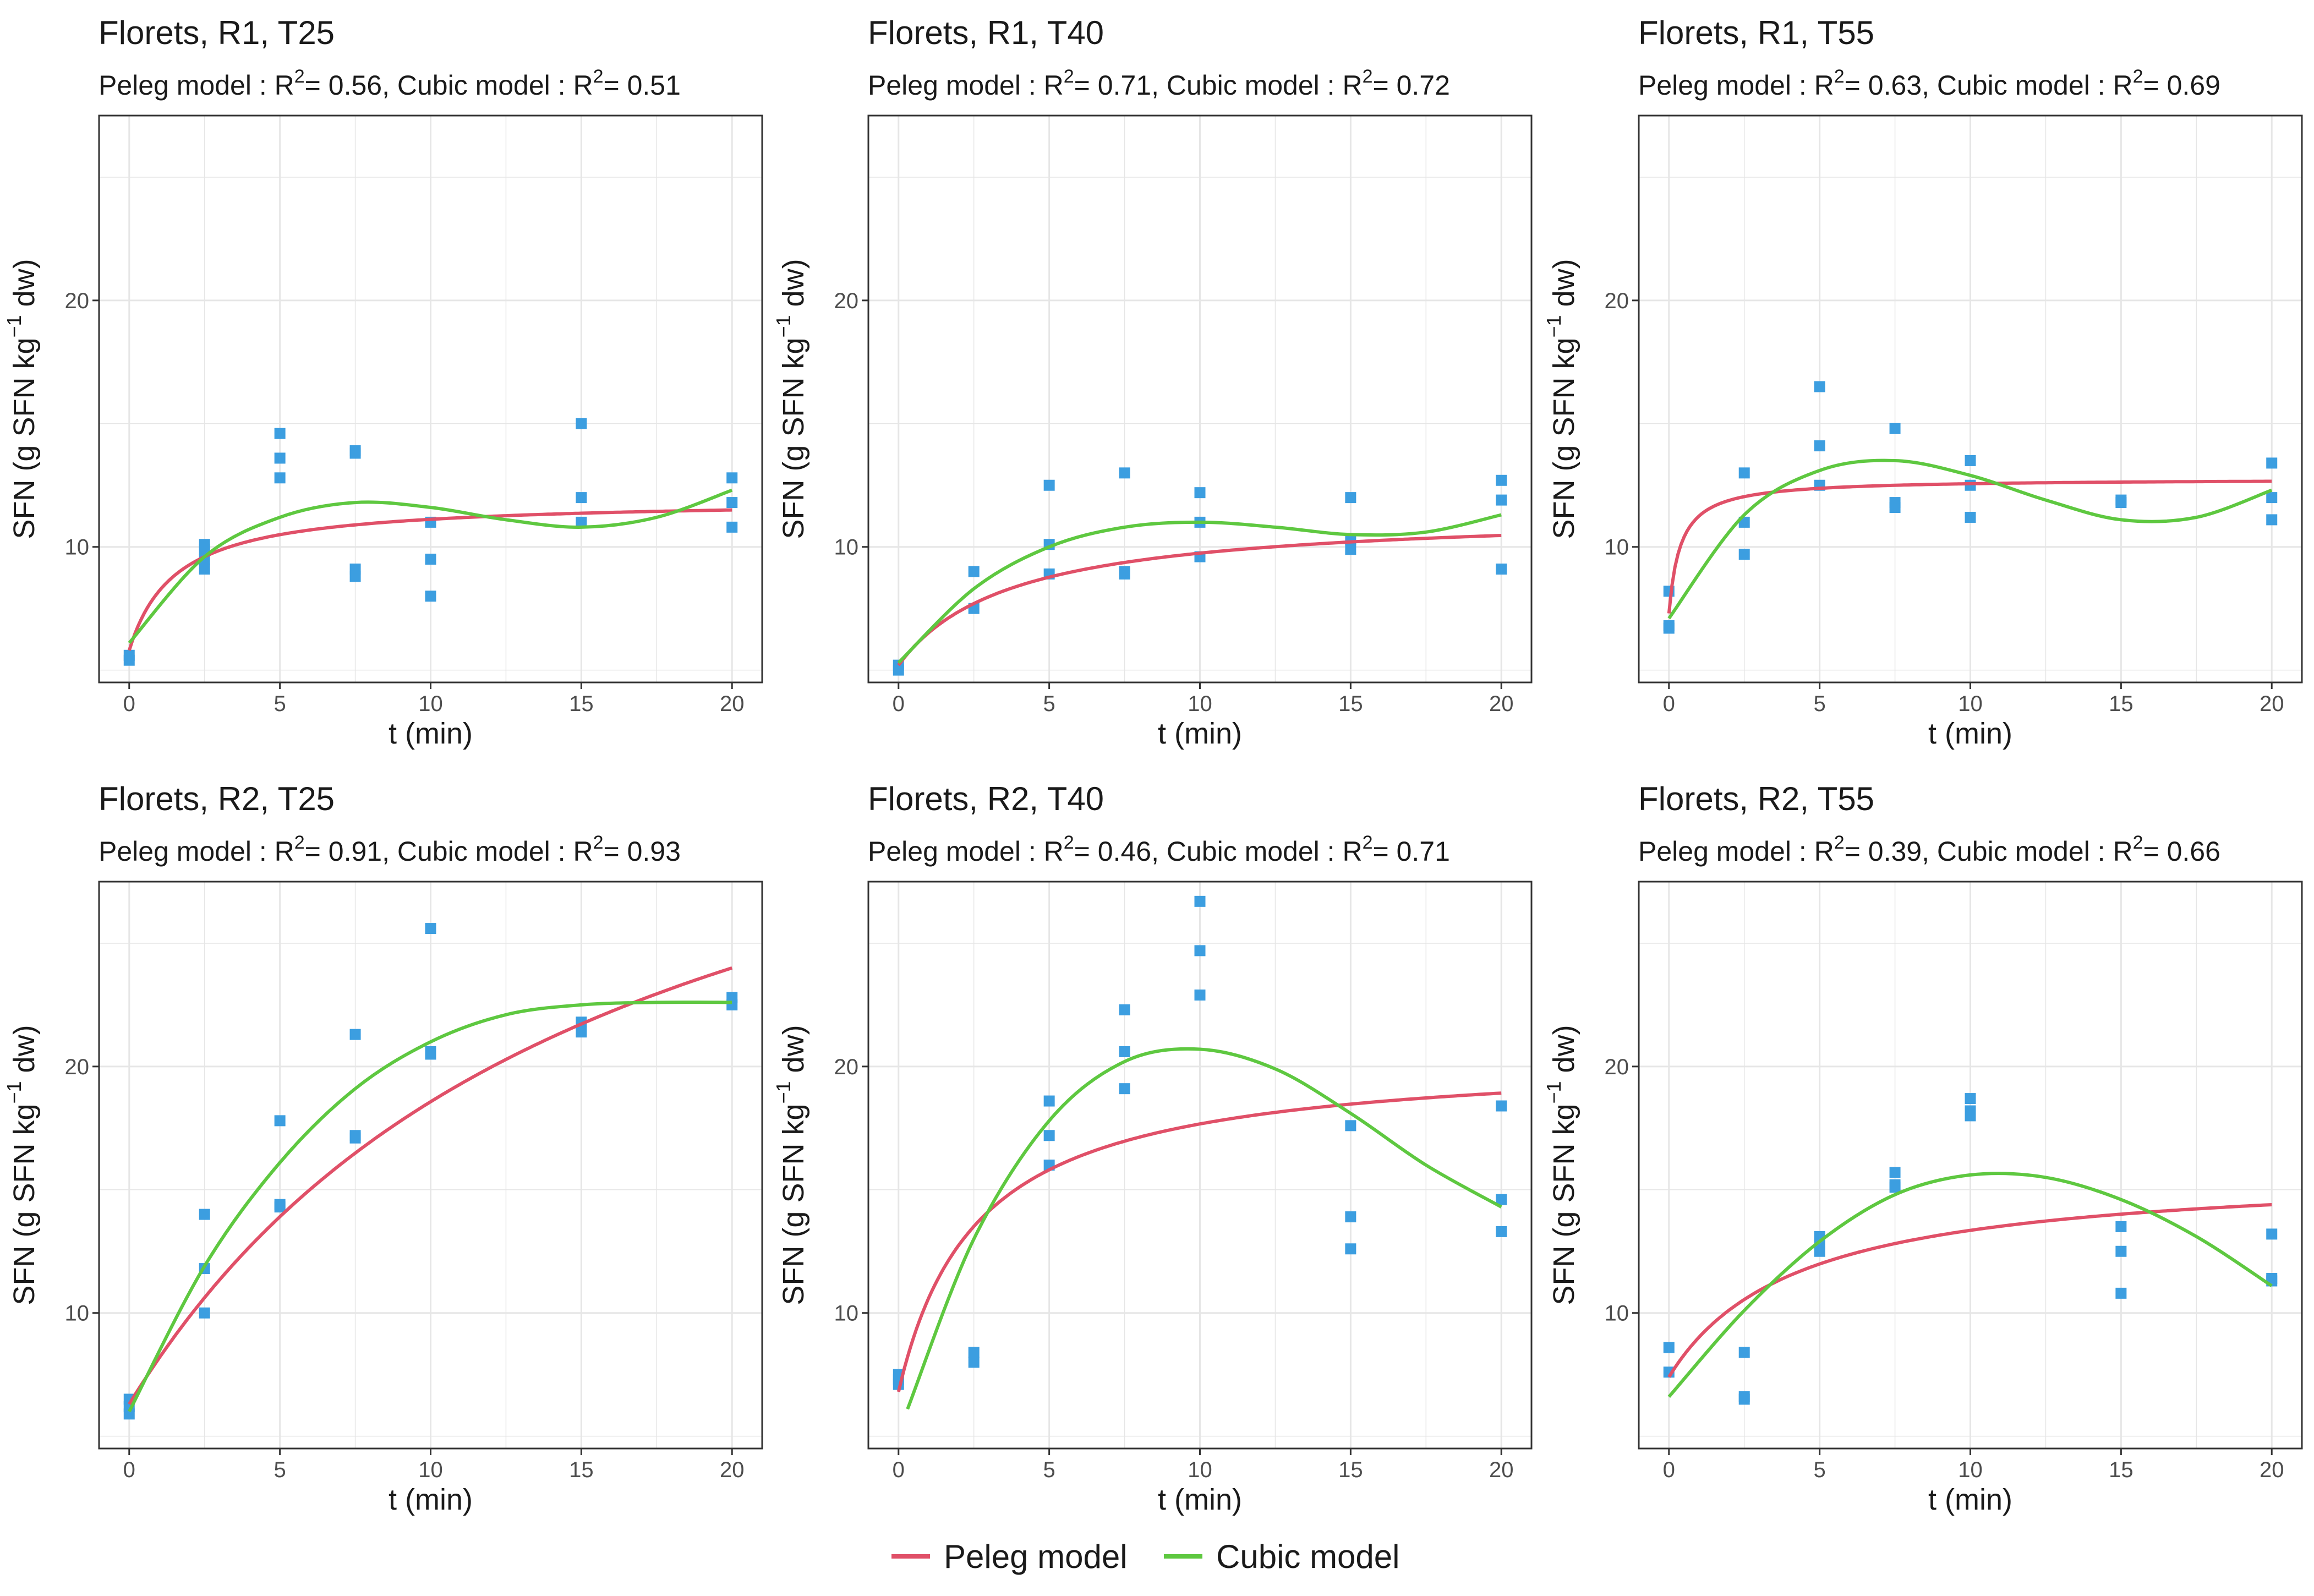 This screenshot has height=1596, width=2314. I want to click on peleg-curve, so click(430, 579).